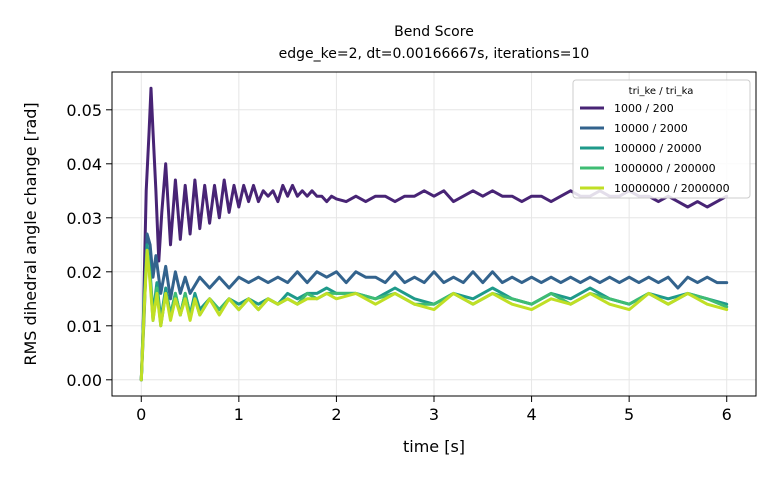 The width and height of the screenshot is (780, 480). Describe the element at coordinates (89, 245) in the screenshot. I see `y-axis: 0.00 0.01 0.02 0.03 0.04 0.05` at that location.